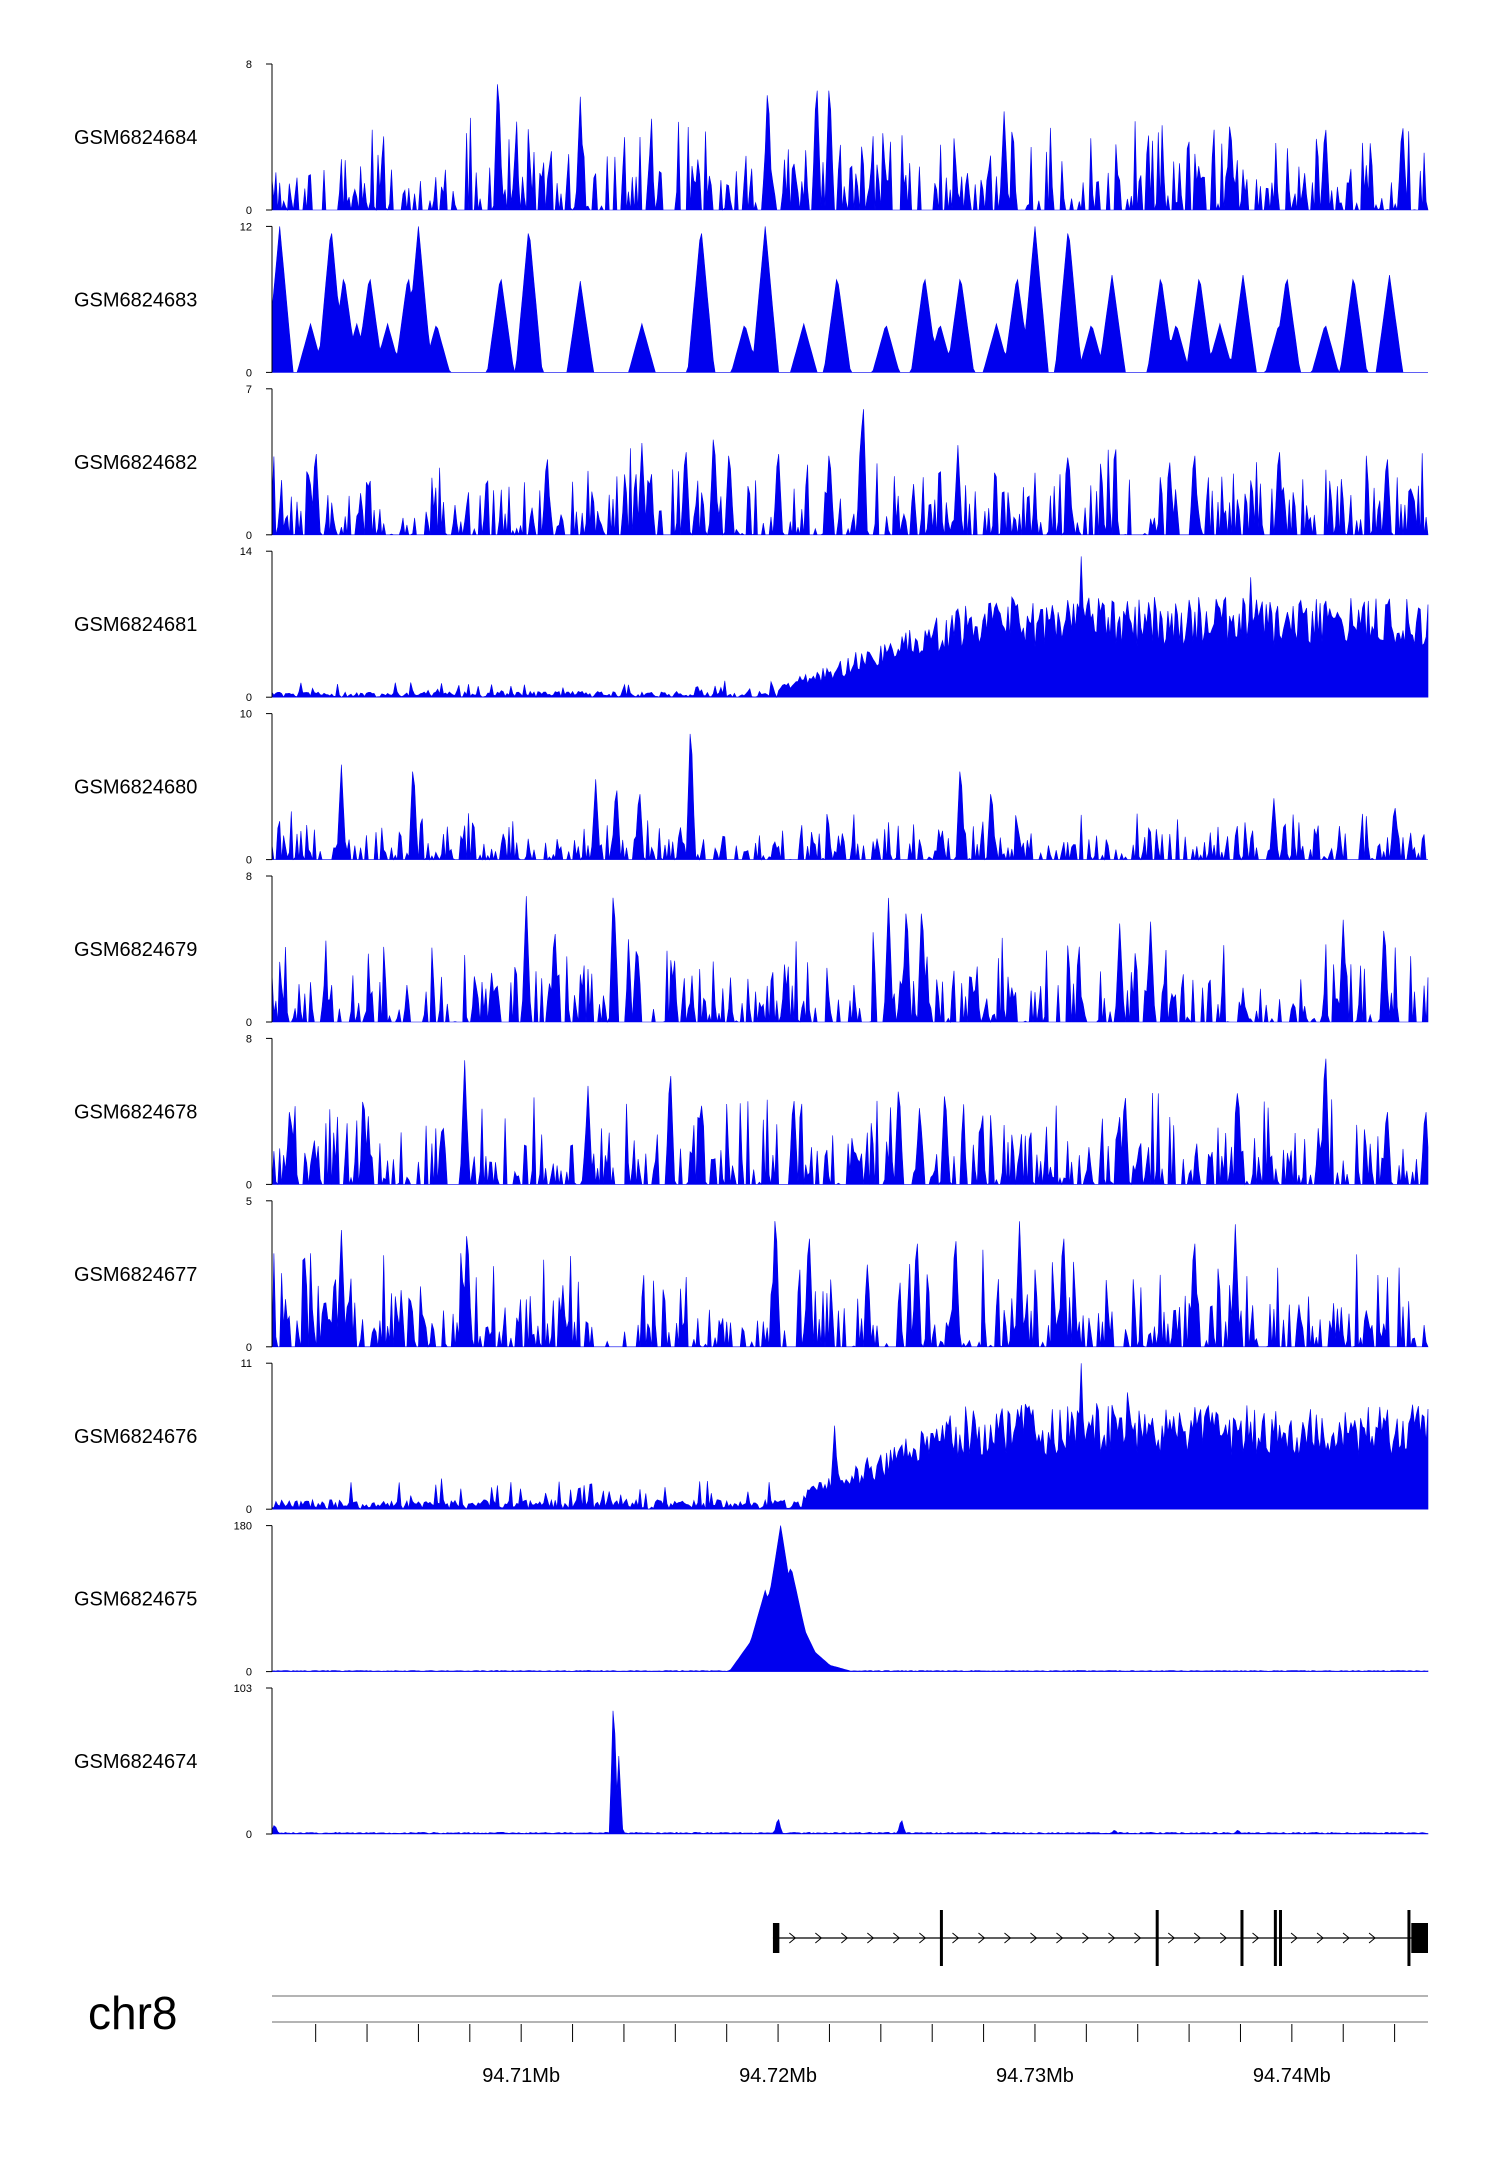  Describe the element at coordinates (246, 227) in the screenshot. I see `y-max-label: 12` at that location.